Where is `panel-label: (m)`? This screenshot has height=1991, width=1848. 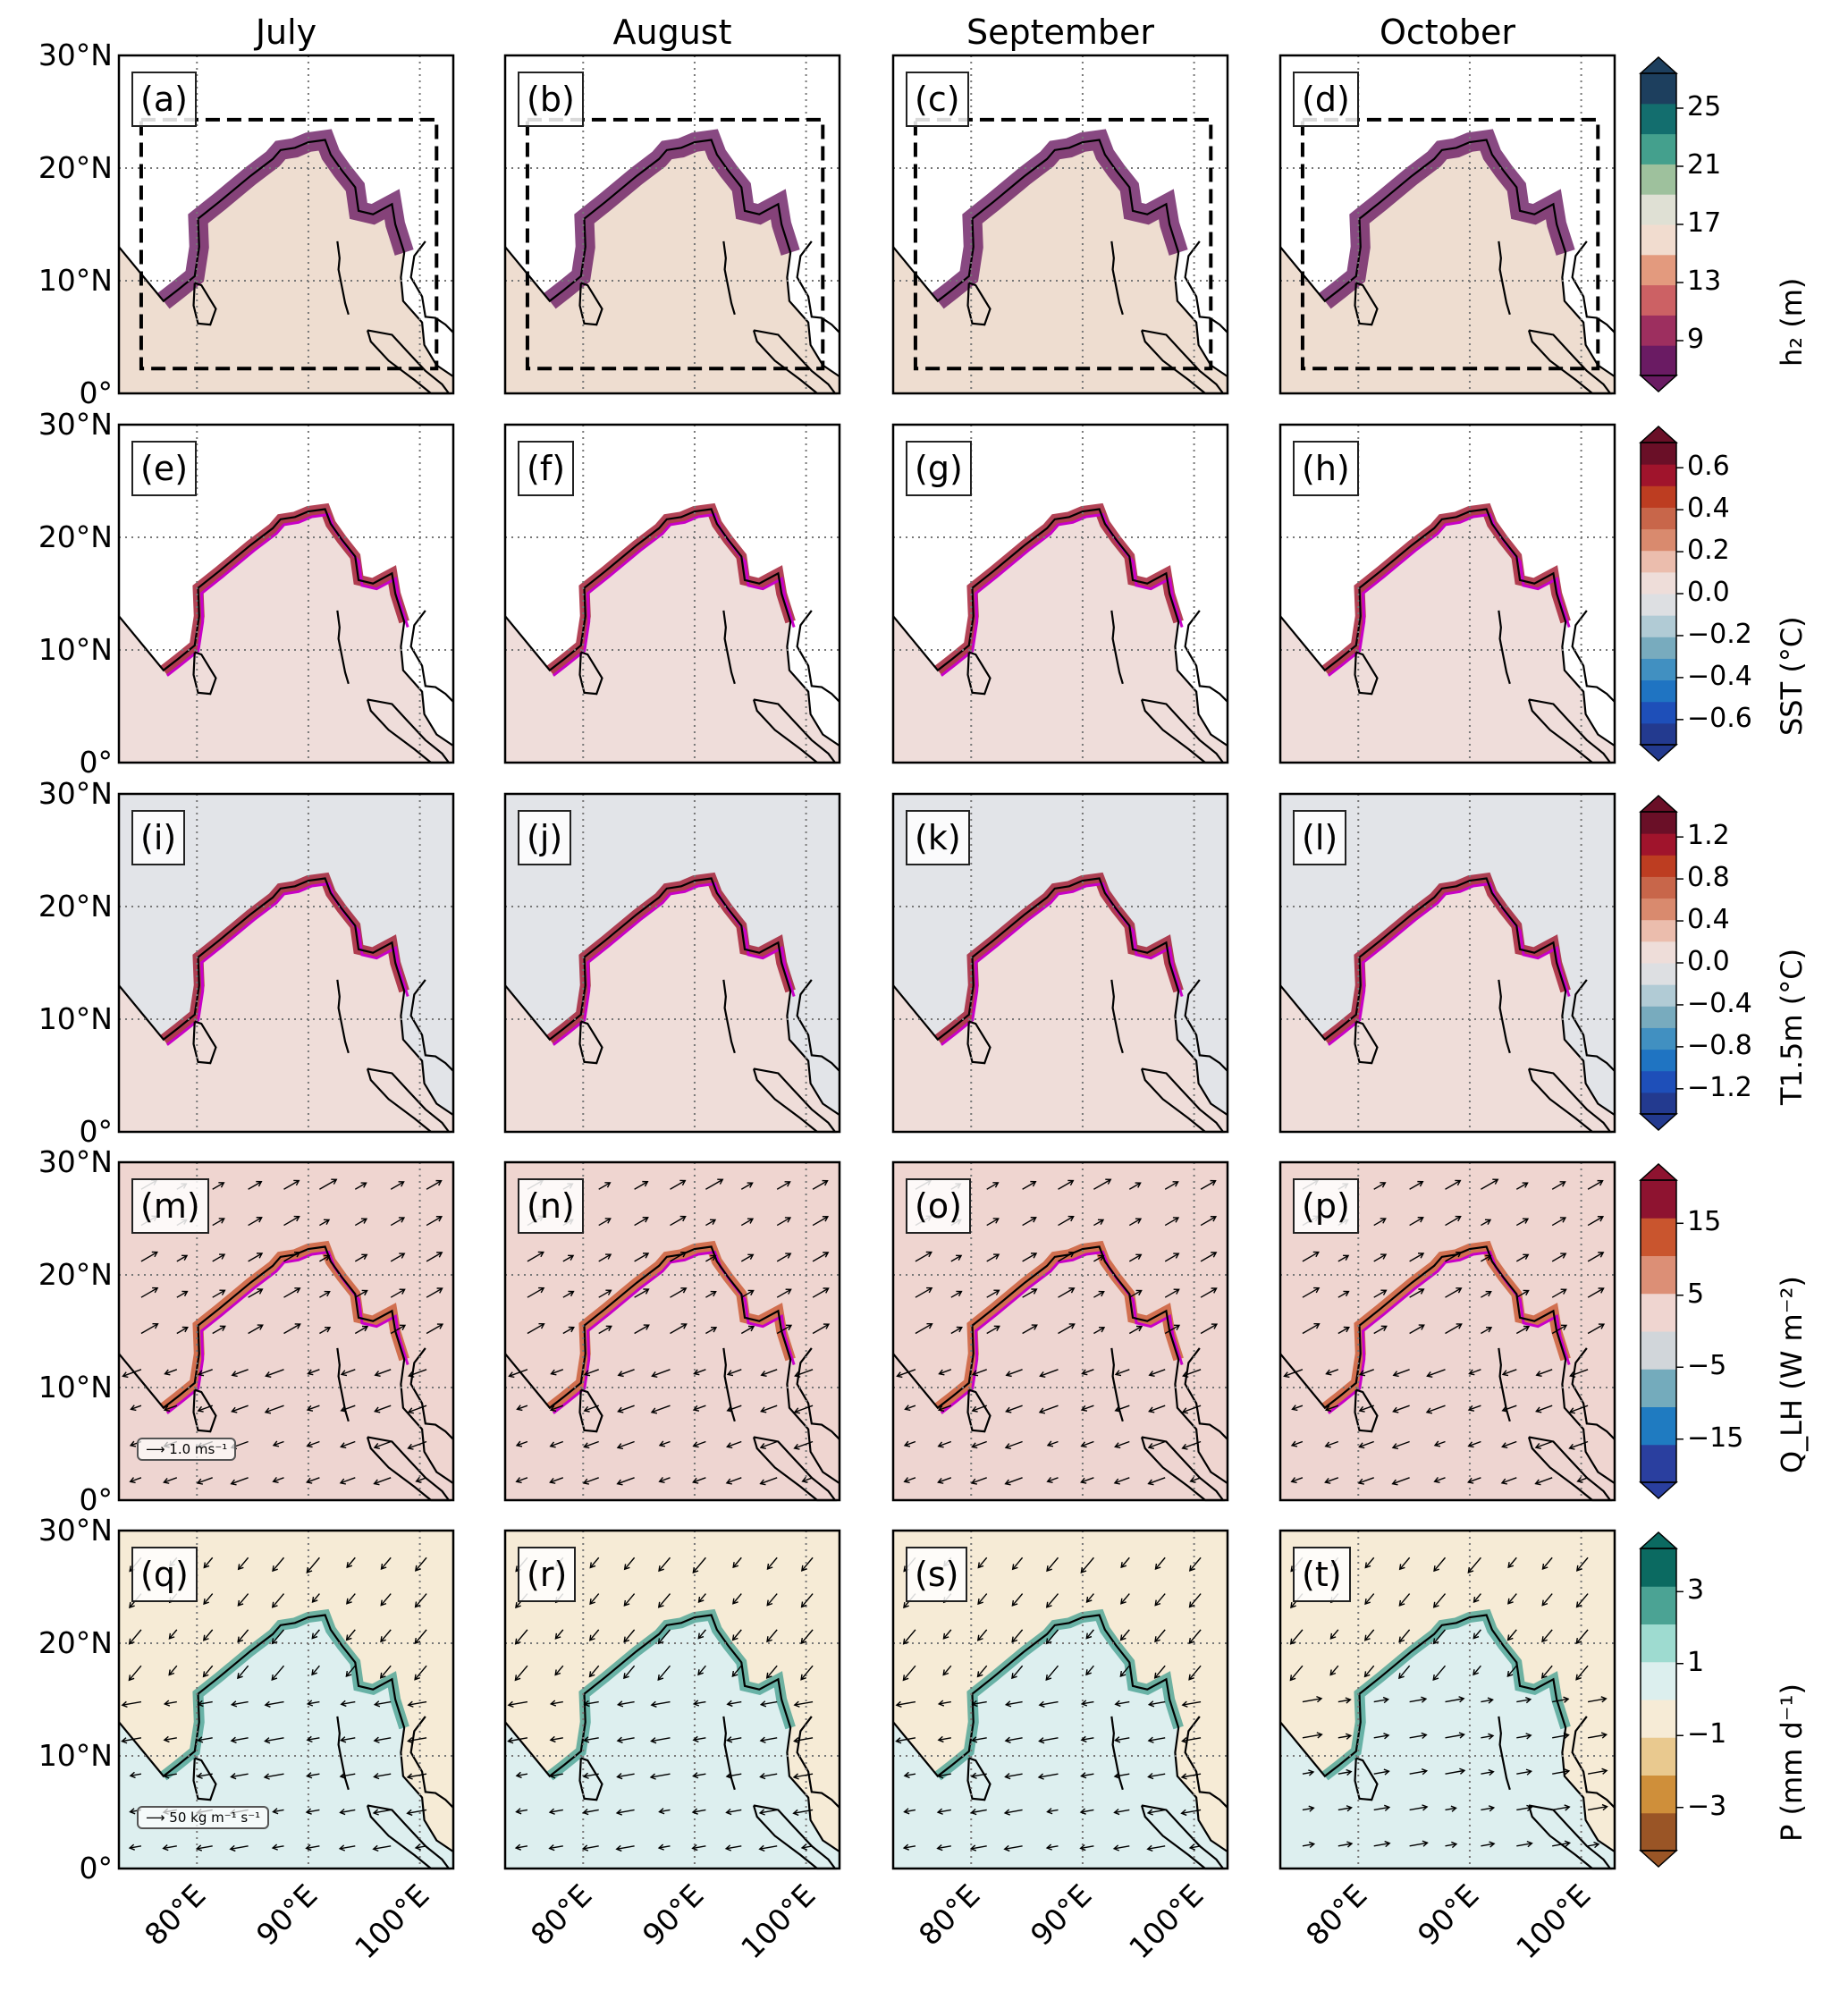 panel-label: (m) is located at coordinates (170, 1206).